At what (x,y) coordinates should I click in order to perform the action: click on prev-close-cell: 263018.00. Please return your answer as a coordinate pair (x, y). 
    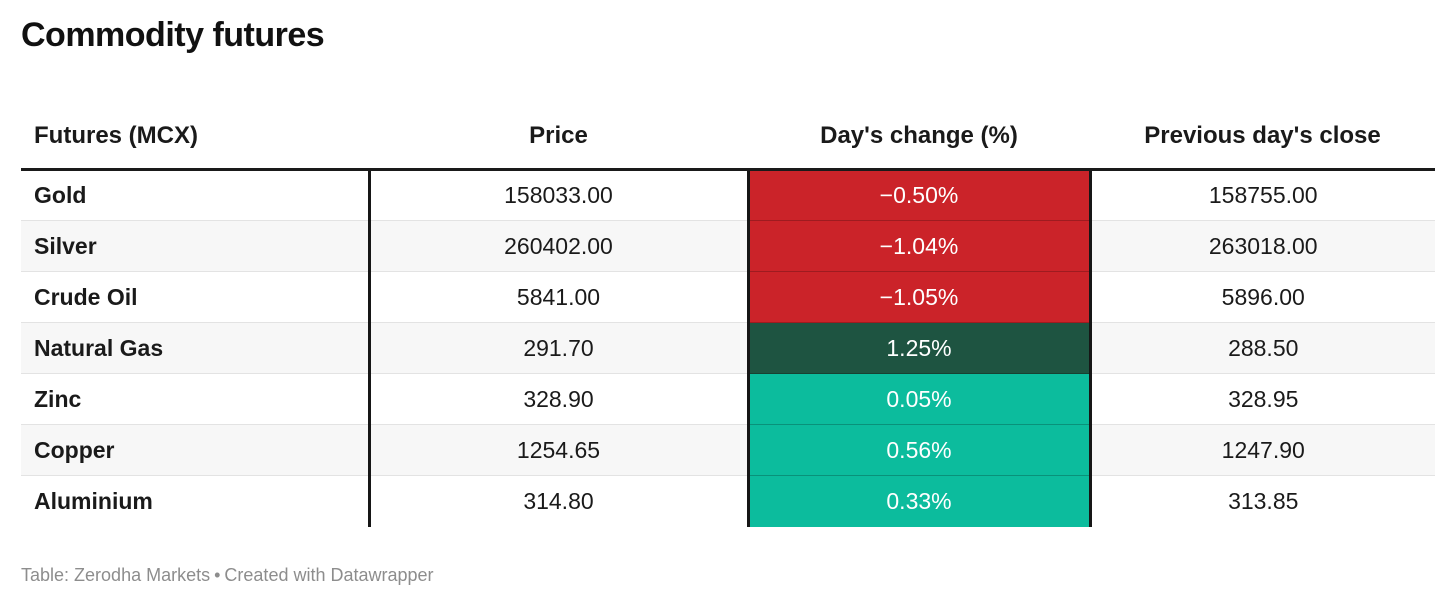
    Looking at the image, I should click on (1262, 246).